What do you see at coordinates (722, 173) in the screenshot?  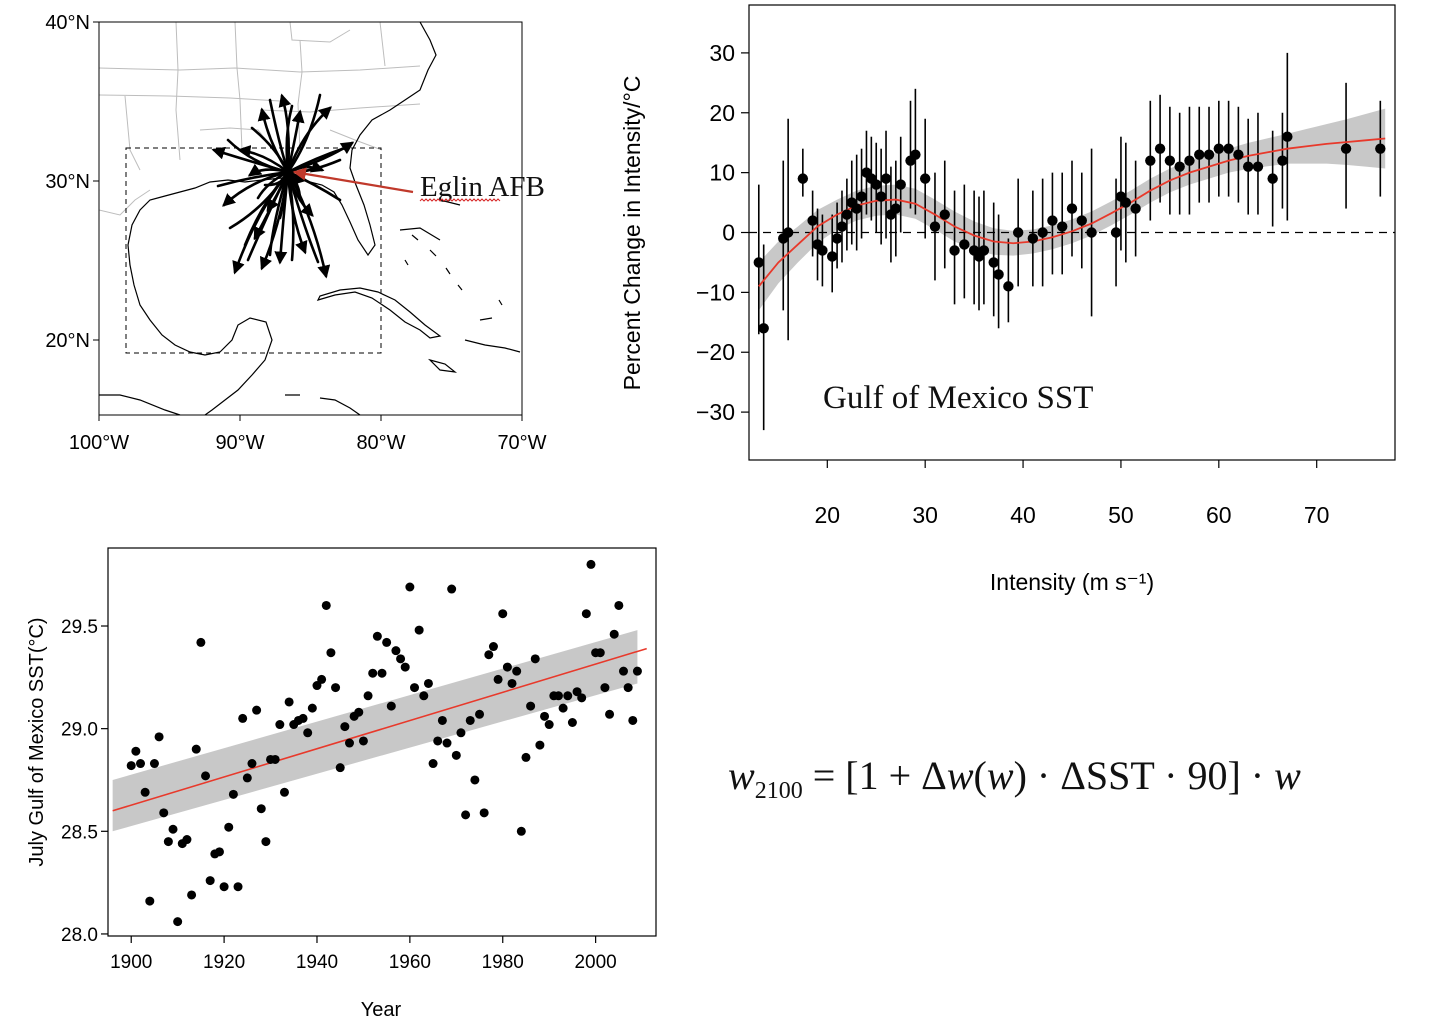 I see `intensity-y-tick-label: 10` at bounding box center [722, 173].